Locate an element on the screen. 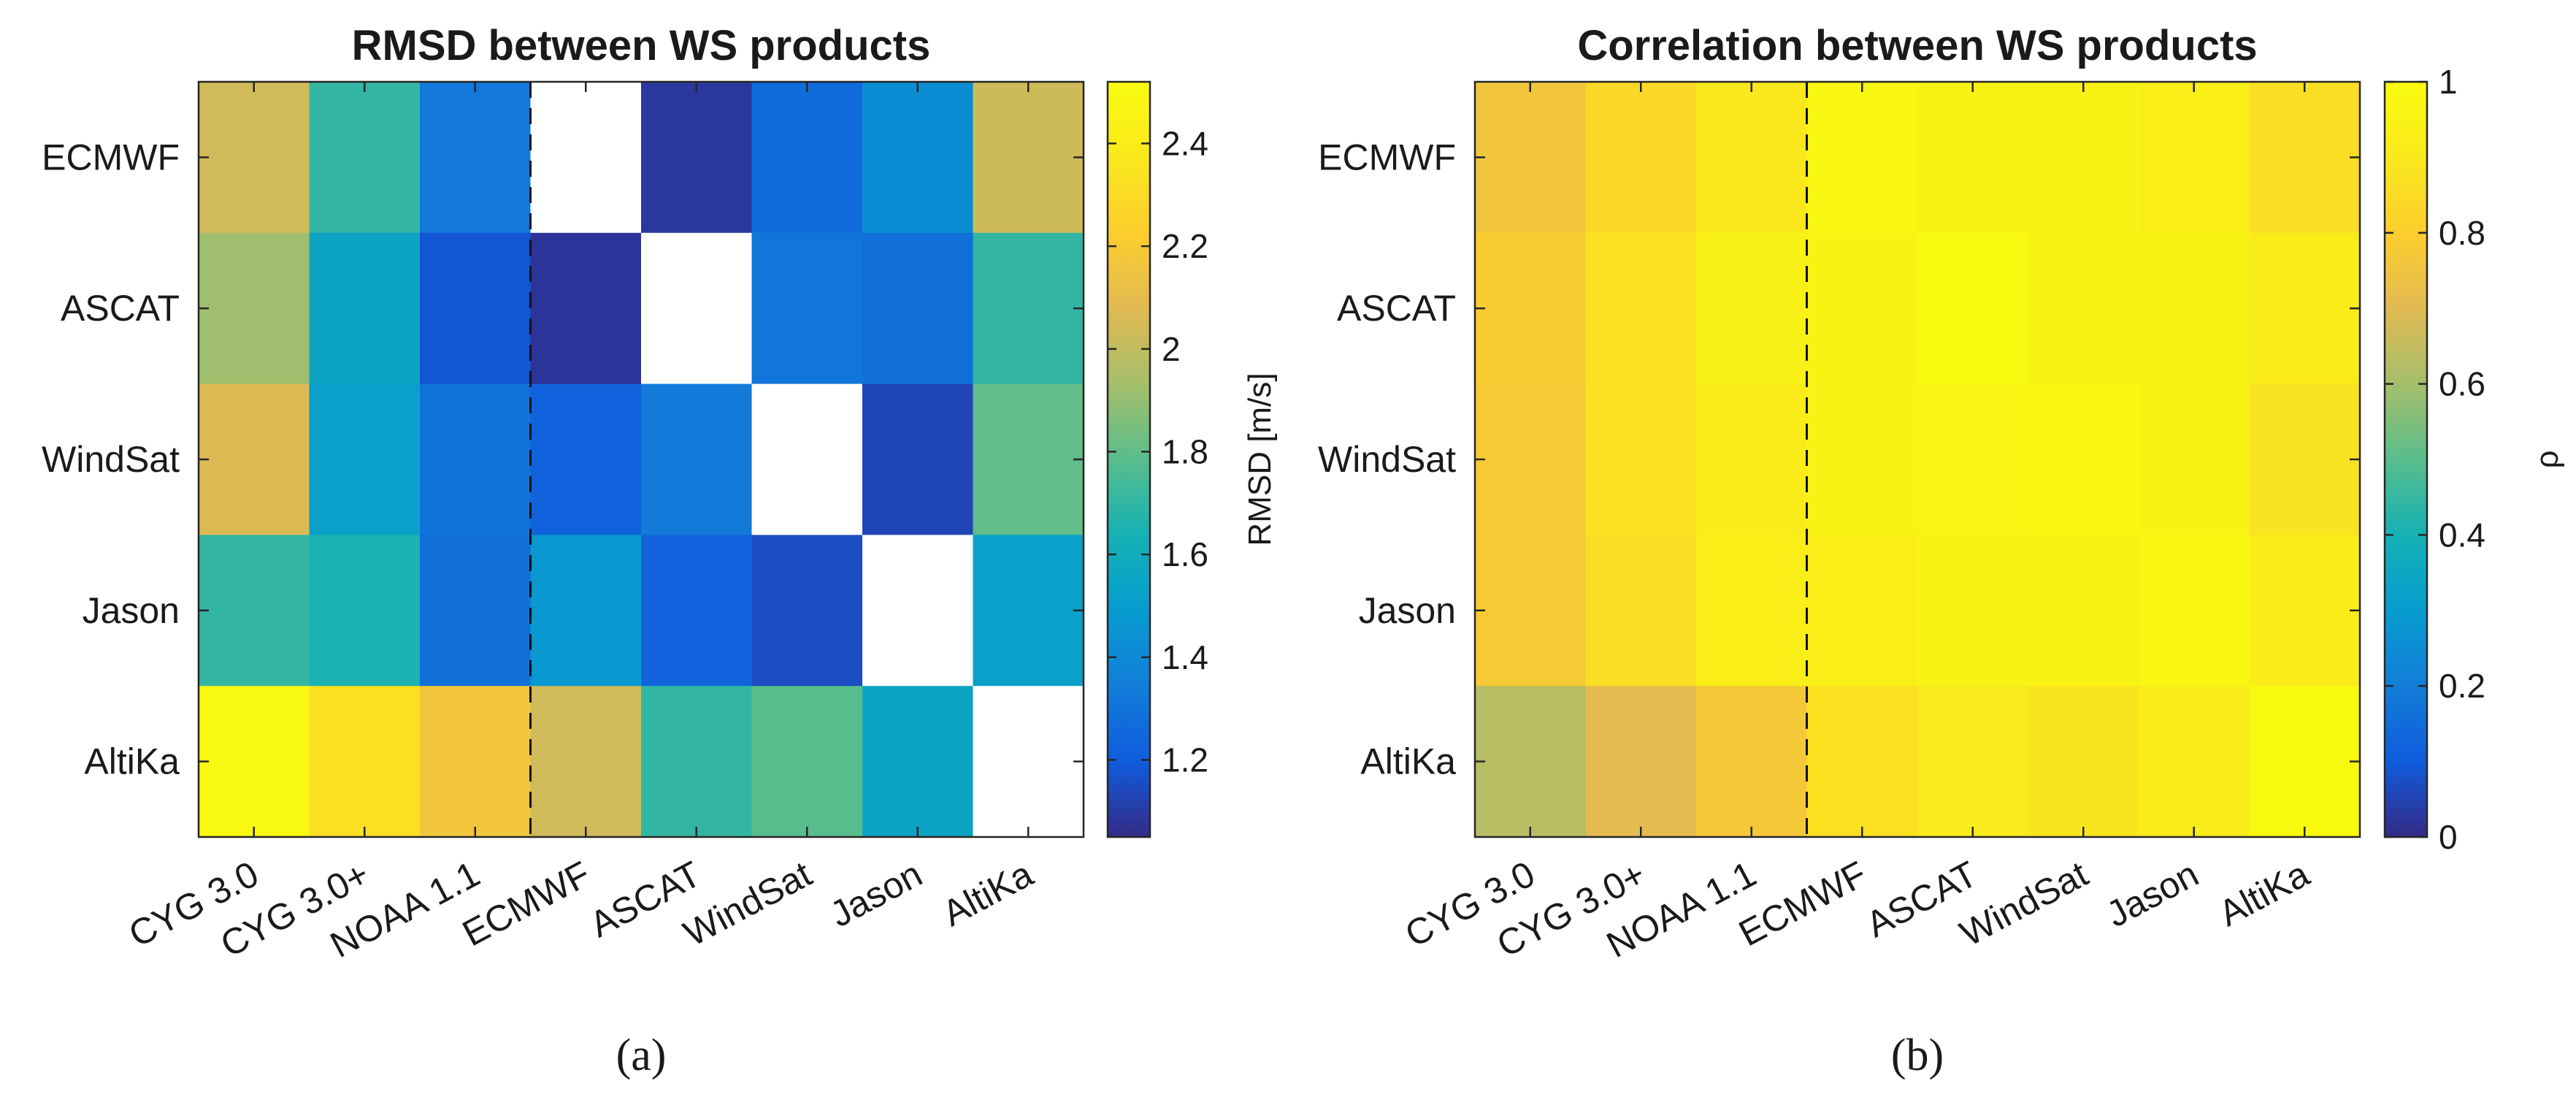 The width and height of the screenshot is (2576, 1097). panel-caption: (a) is located at coordinates (641, 1055).